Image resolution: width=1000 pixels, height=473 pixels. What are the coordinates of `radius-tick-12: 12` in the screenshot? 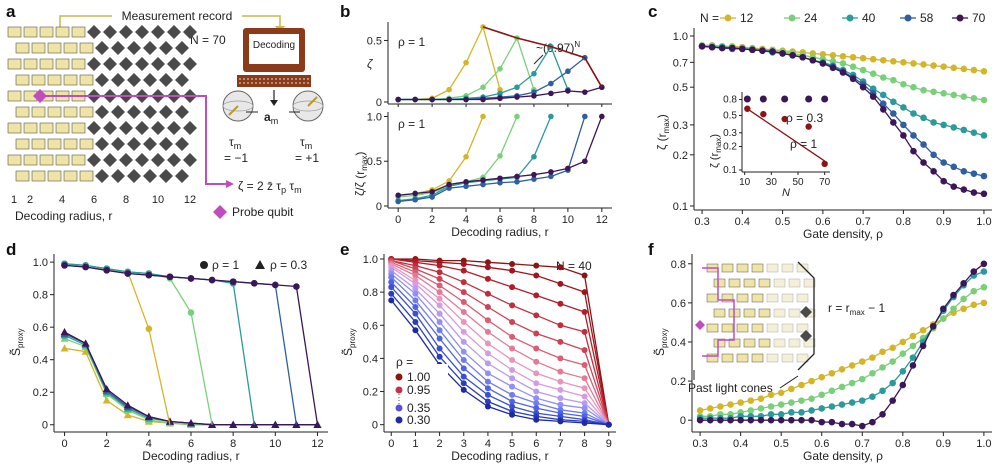 It's located at (190, 200).